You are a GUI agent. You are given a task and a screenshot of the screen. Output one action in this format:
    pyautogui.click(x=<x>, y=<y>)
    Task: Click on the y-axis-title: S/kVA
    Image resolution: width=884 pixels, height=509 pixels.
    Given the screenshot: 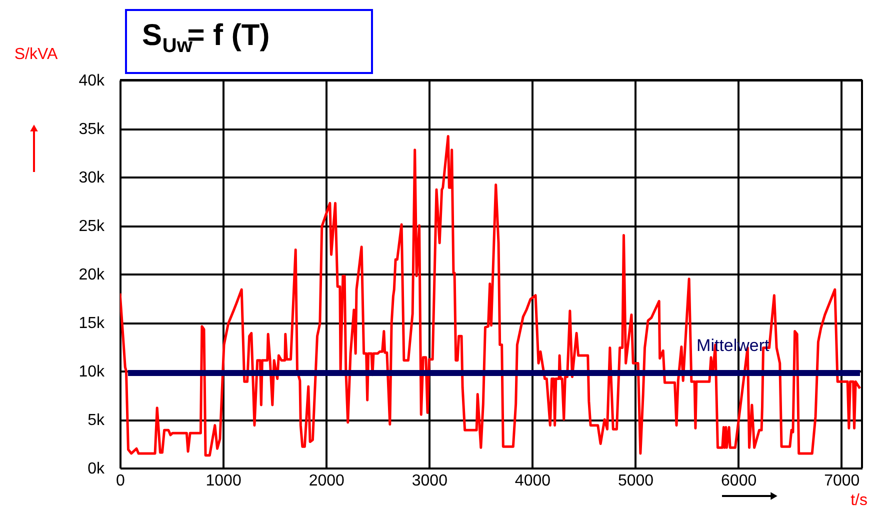 What is the action you would take?
    pyautogui.click(x=36, y=54)
    